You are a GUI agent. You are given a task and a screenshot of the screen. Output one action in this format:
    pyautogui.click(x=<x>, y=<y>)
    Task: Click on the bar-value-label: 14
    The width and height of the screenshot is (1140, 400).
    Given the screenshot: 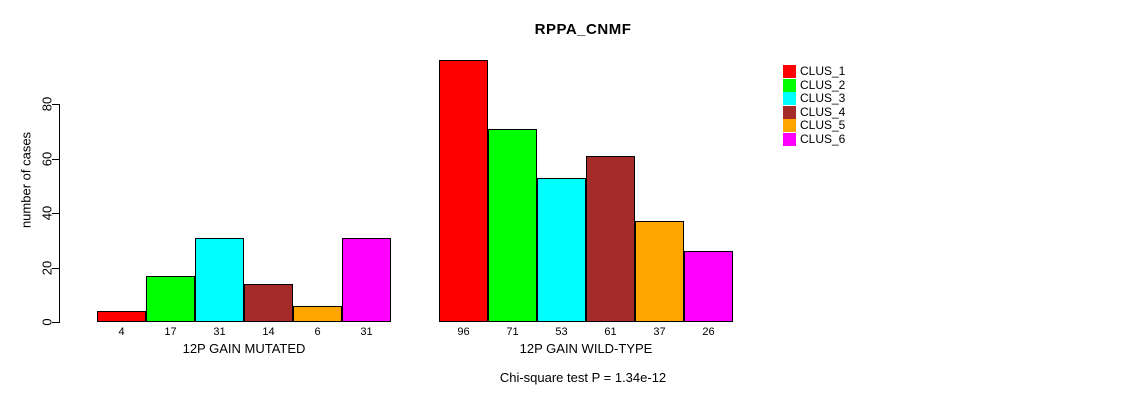 What is the action you would take?
    pyautogui.click(x=268, y=332)
    